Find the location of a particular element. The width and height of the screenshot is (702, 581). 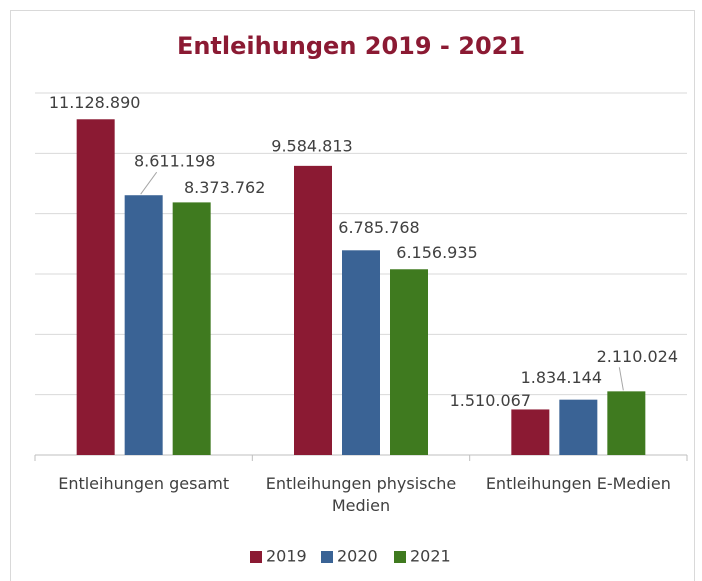

x-tick-label: Entleihungen gesamt is located at coordinates (144, 483).